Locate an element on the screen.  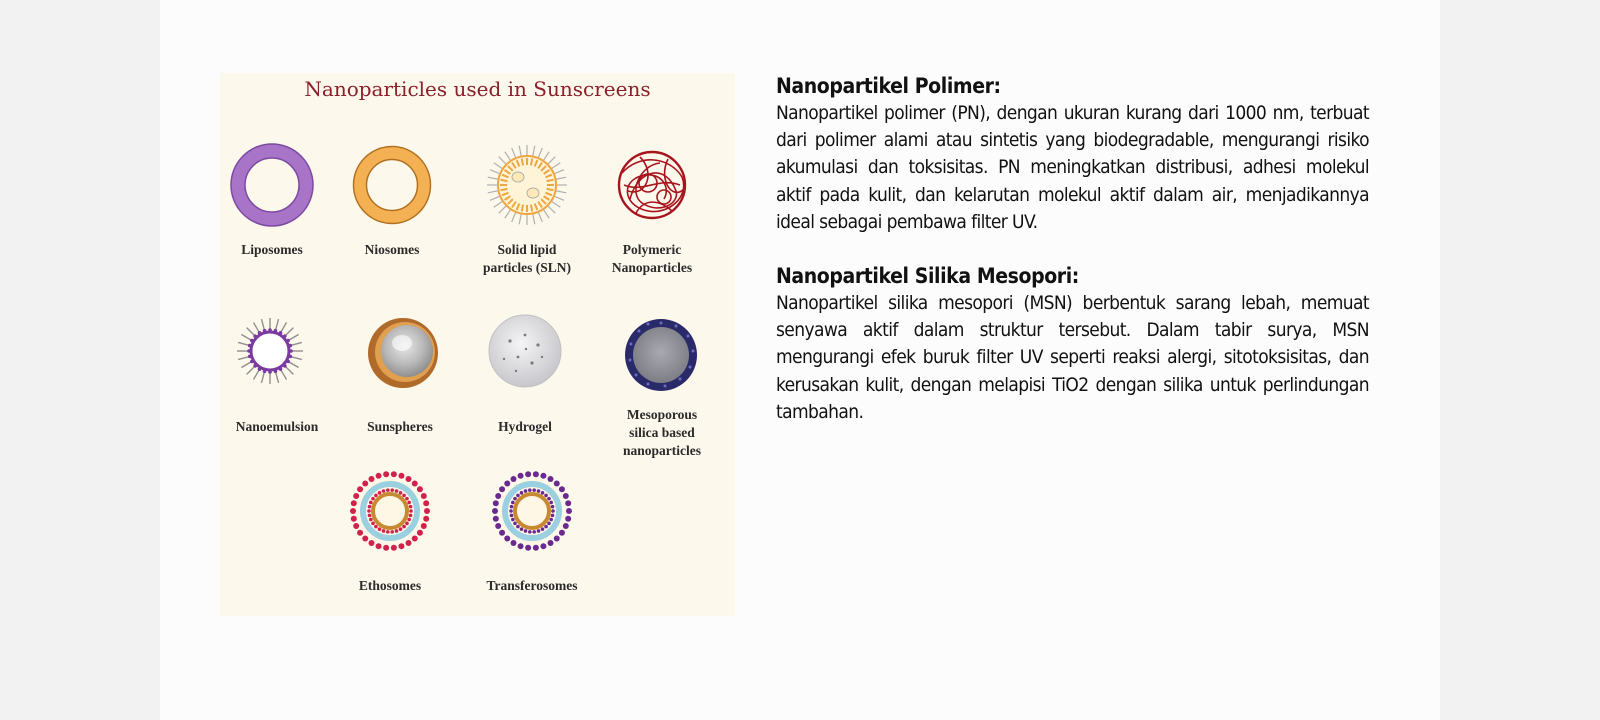
mesoporous-silica-drawing is located at coordinates (661, 355).